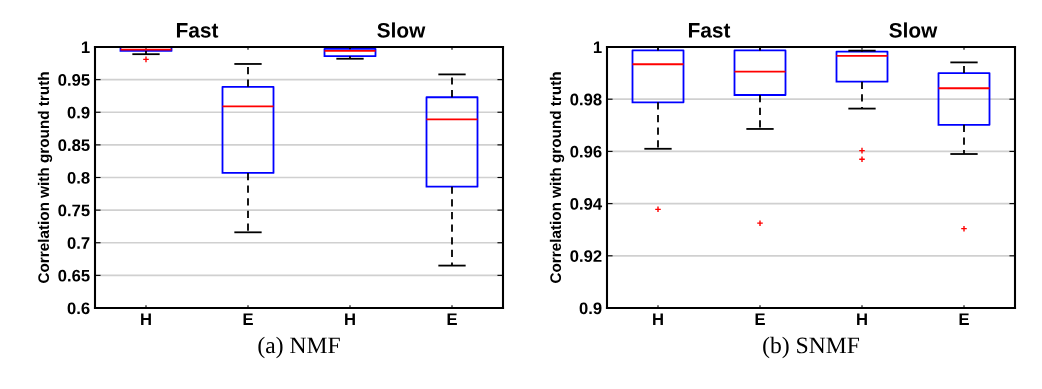 Image resolution: width=1042 pixels, height=389 pixels. I want to click on y-tick-label: 0.85, so click(74, 145).